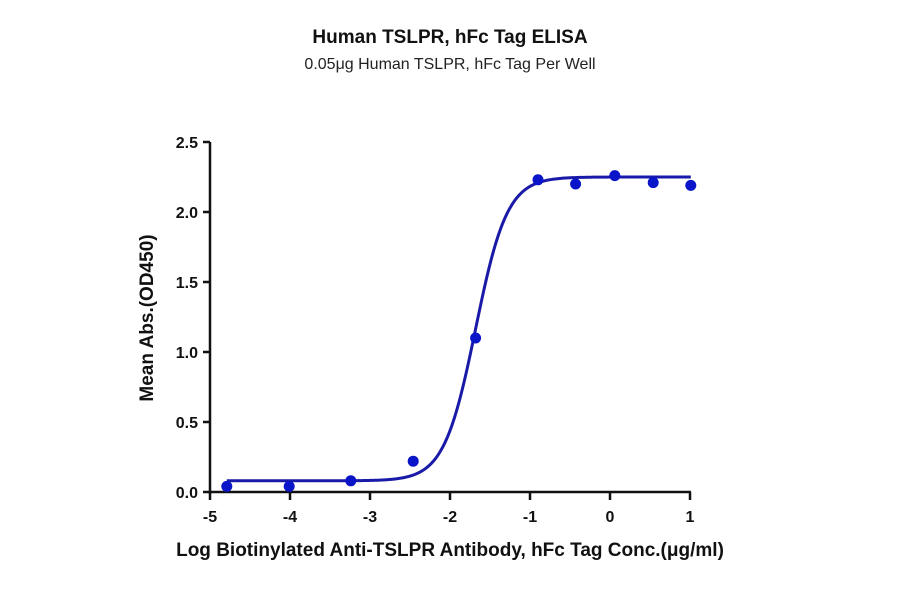 This screenshot has height=594, width=900. I want to click on y-tick-label: 1.0, so click(187, 353).